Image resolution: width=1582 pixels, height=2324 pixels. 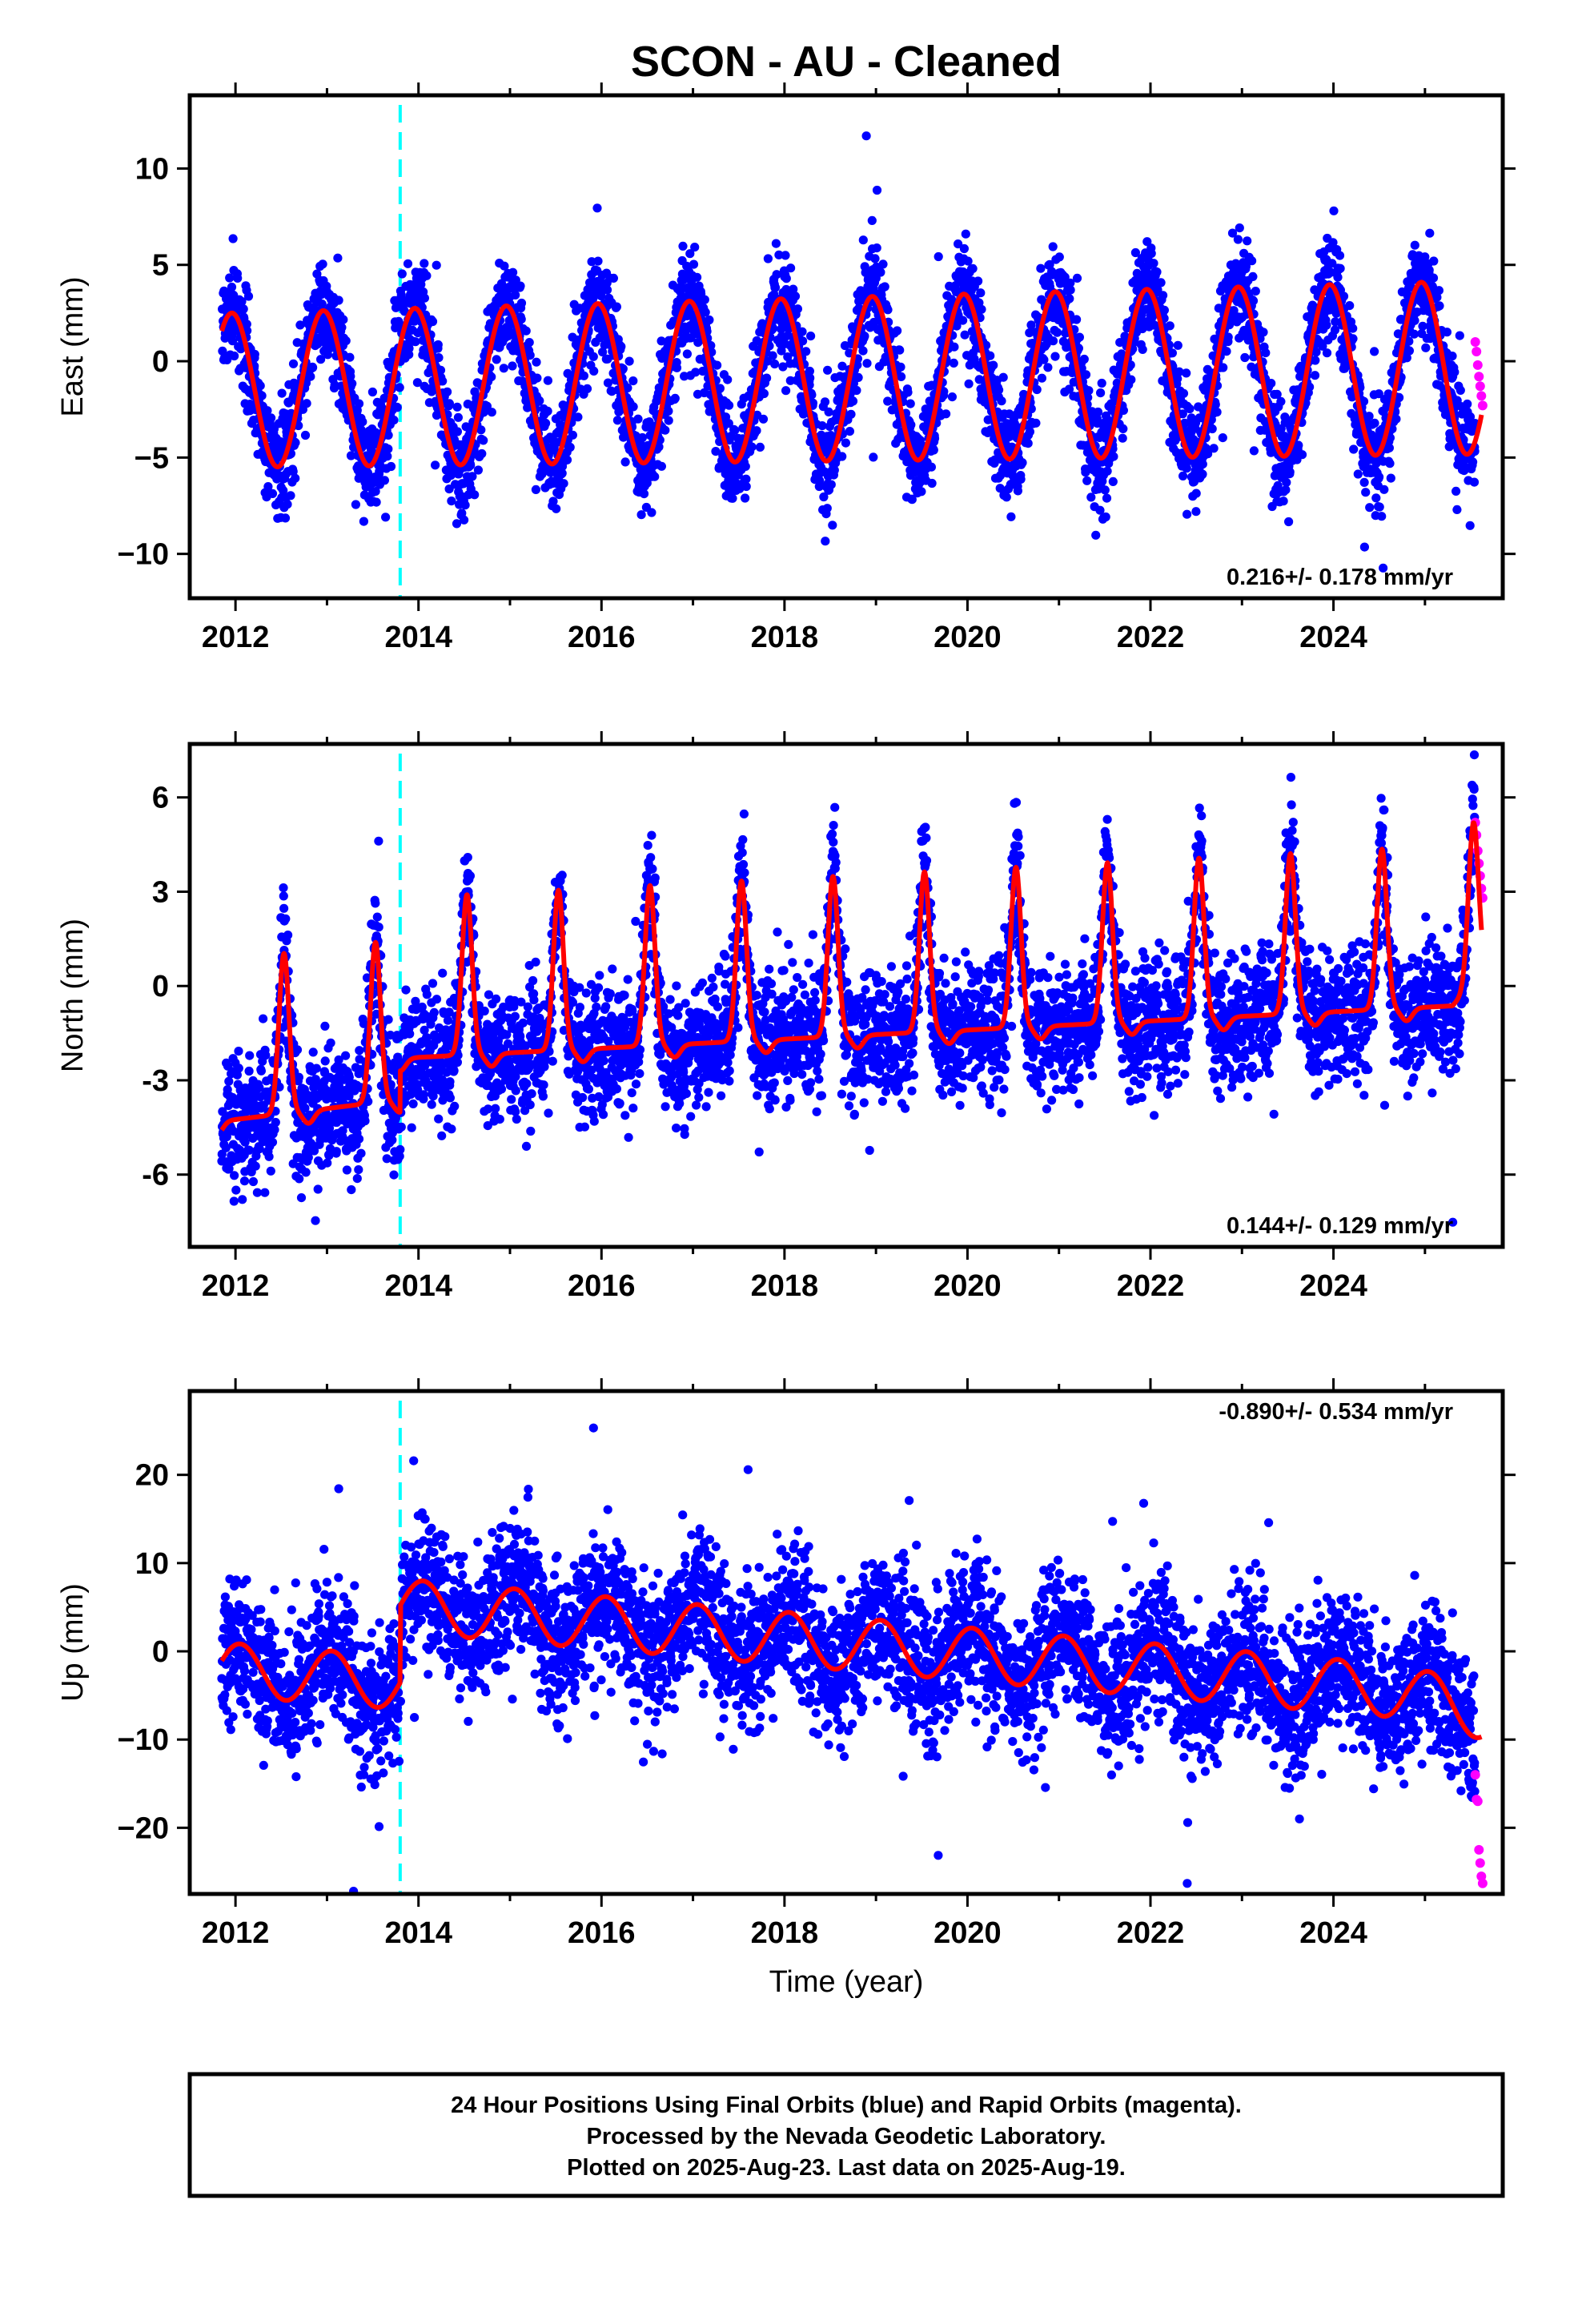 What do you see at coordinates (236, 637) in the screenshot?
I see `x-tick-label: 2012` at bounding box center [236, 637].